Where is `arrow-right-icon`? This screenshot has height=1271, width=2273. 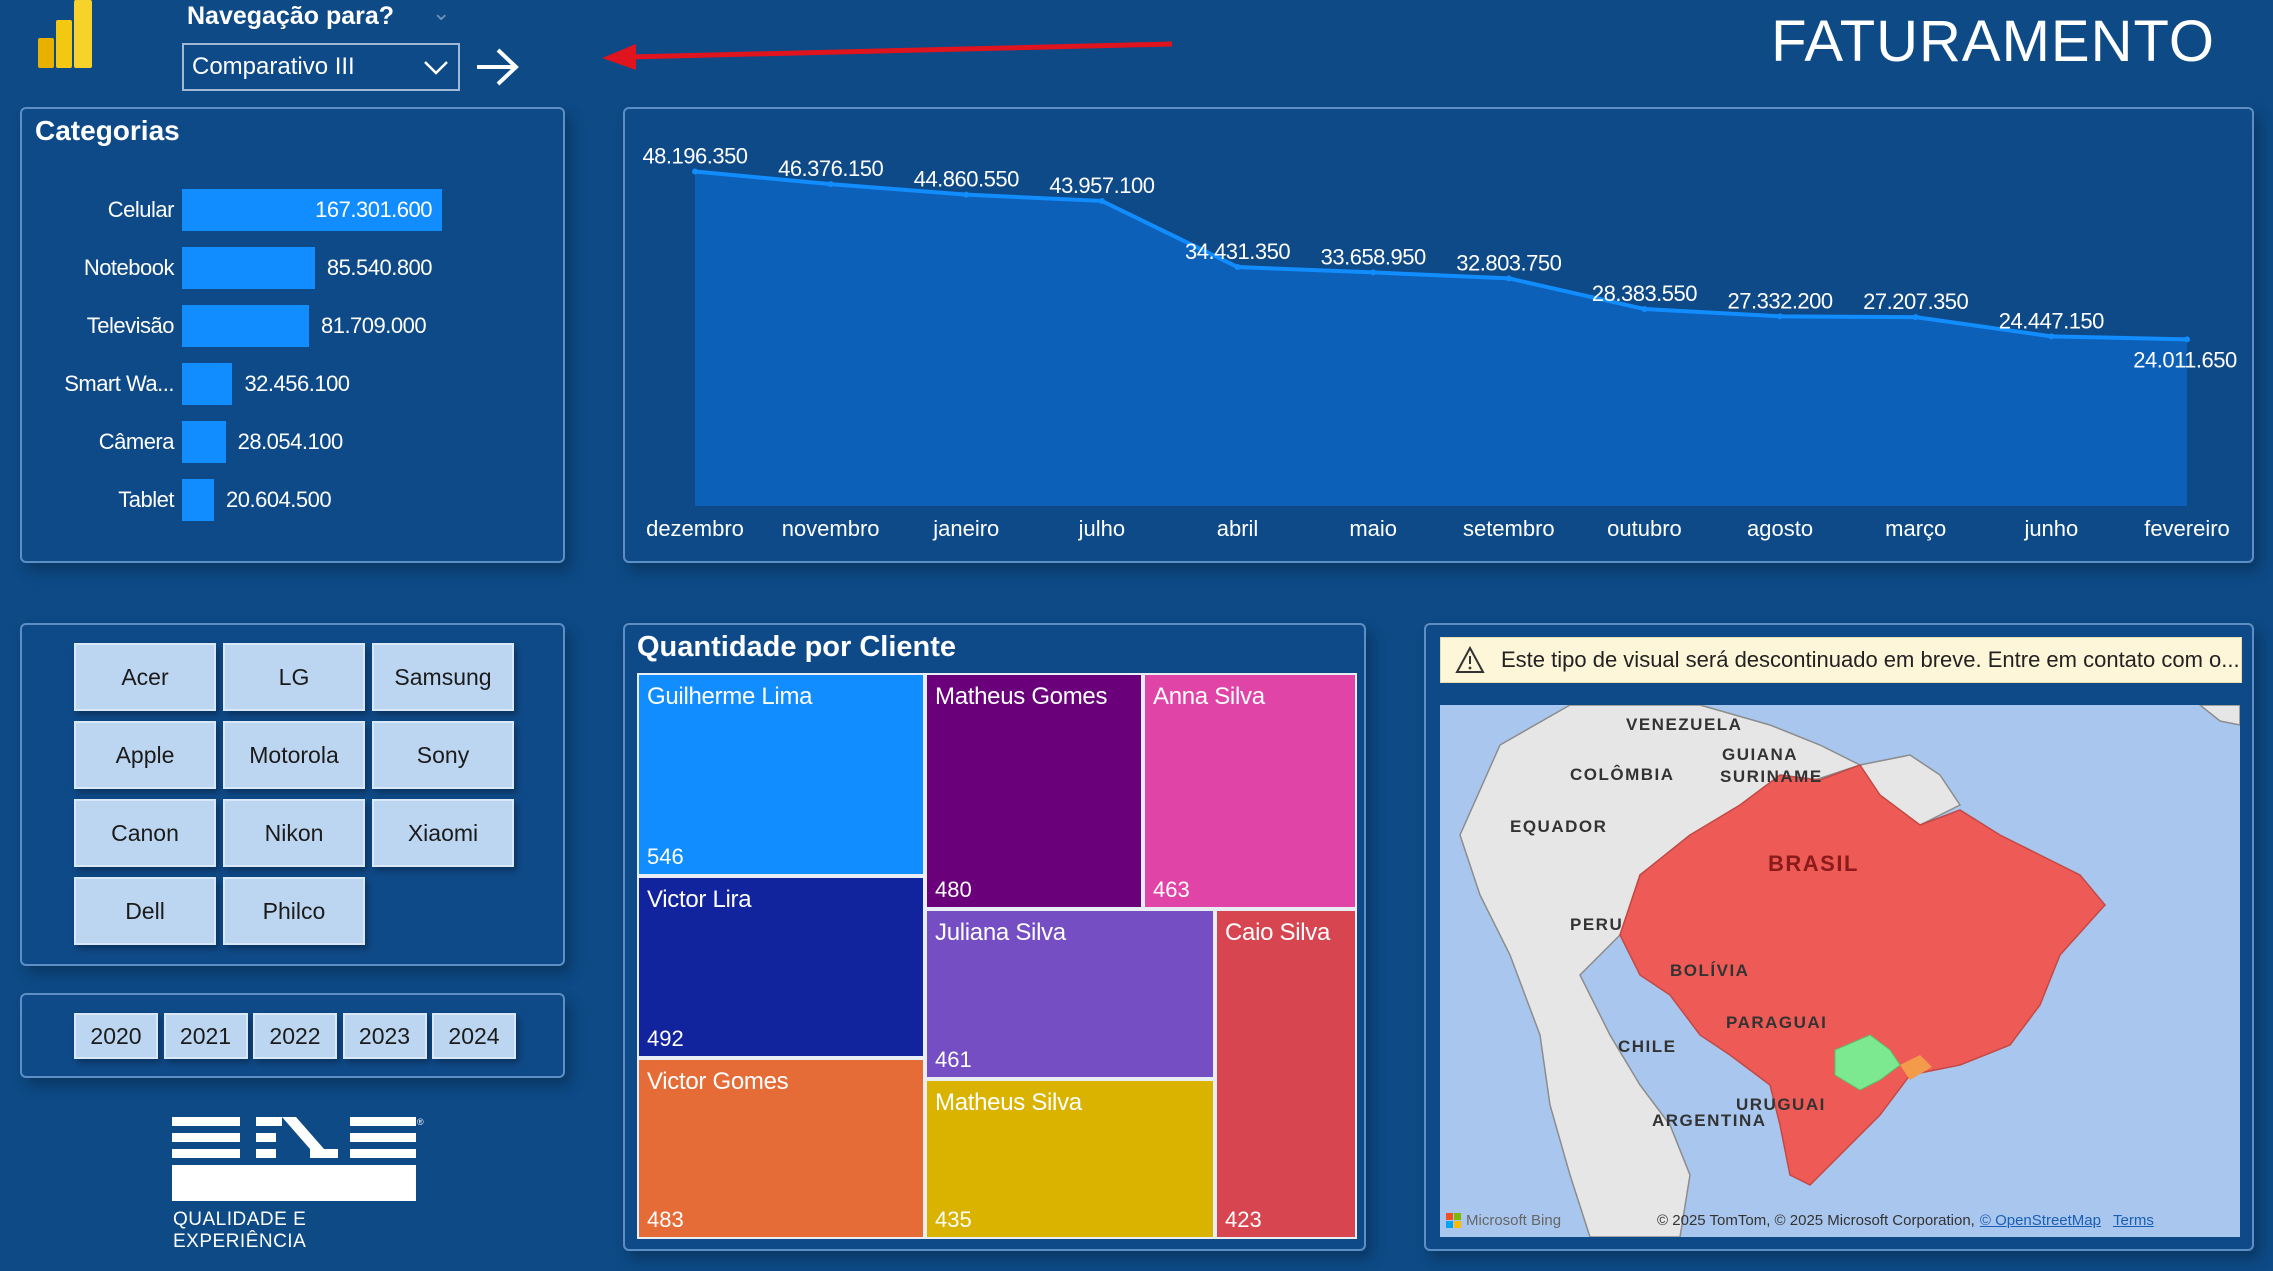 arrow-right-icon is located at coordinates (498, 67).